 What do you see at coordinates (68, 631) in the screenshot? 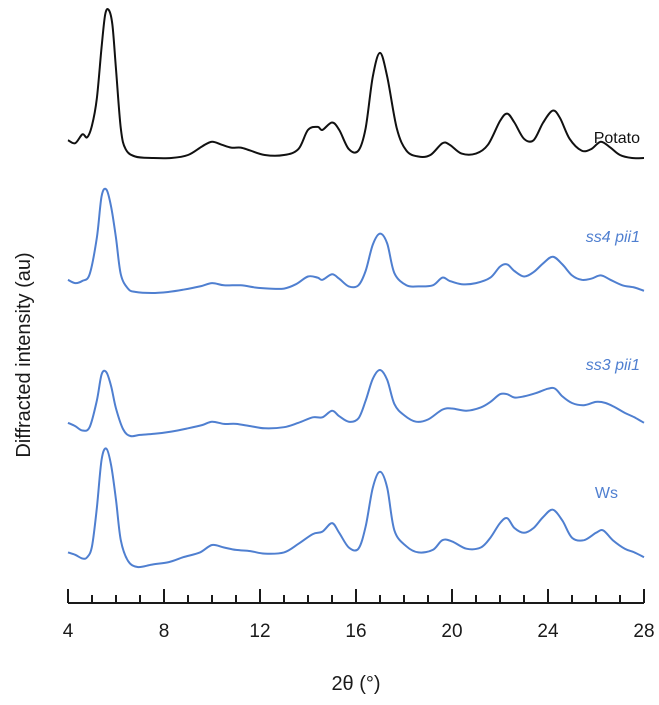
I see `x-tick-label-4: 4` at bounding box center [68, 631].